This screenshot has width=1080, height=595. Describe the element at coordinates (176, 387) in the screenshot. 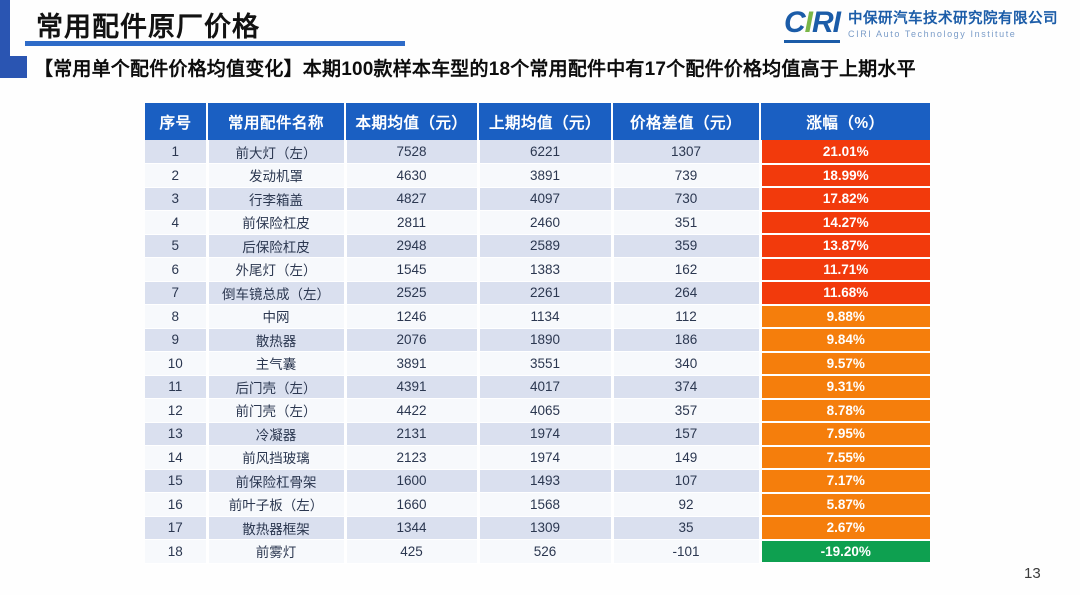

I see `cell-no: 11` at that location.